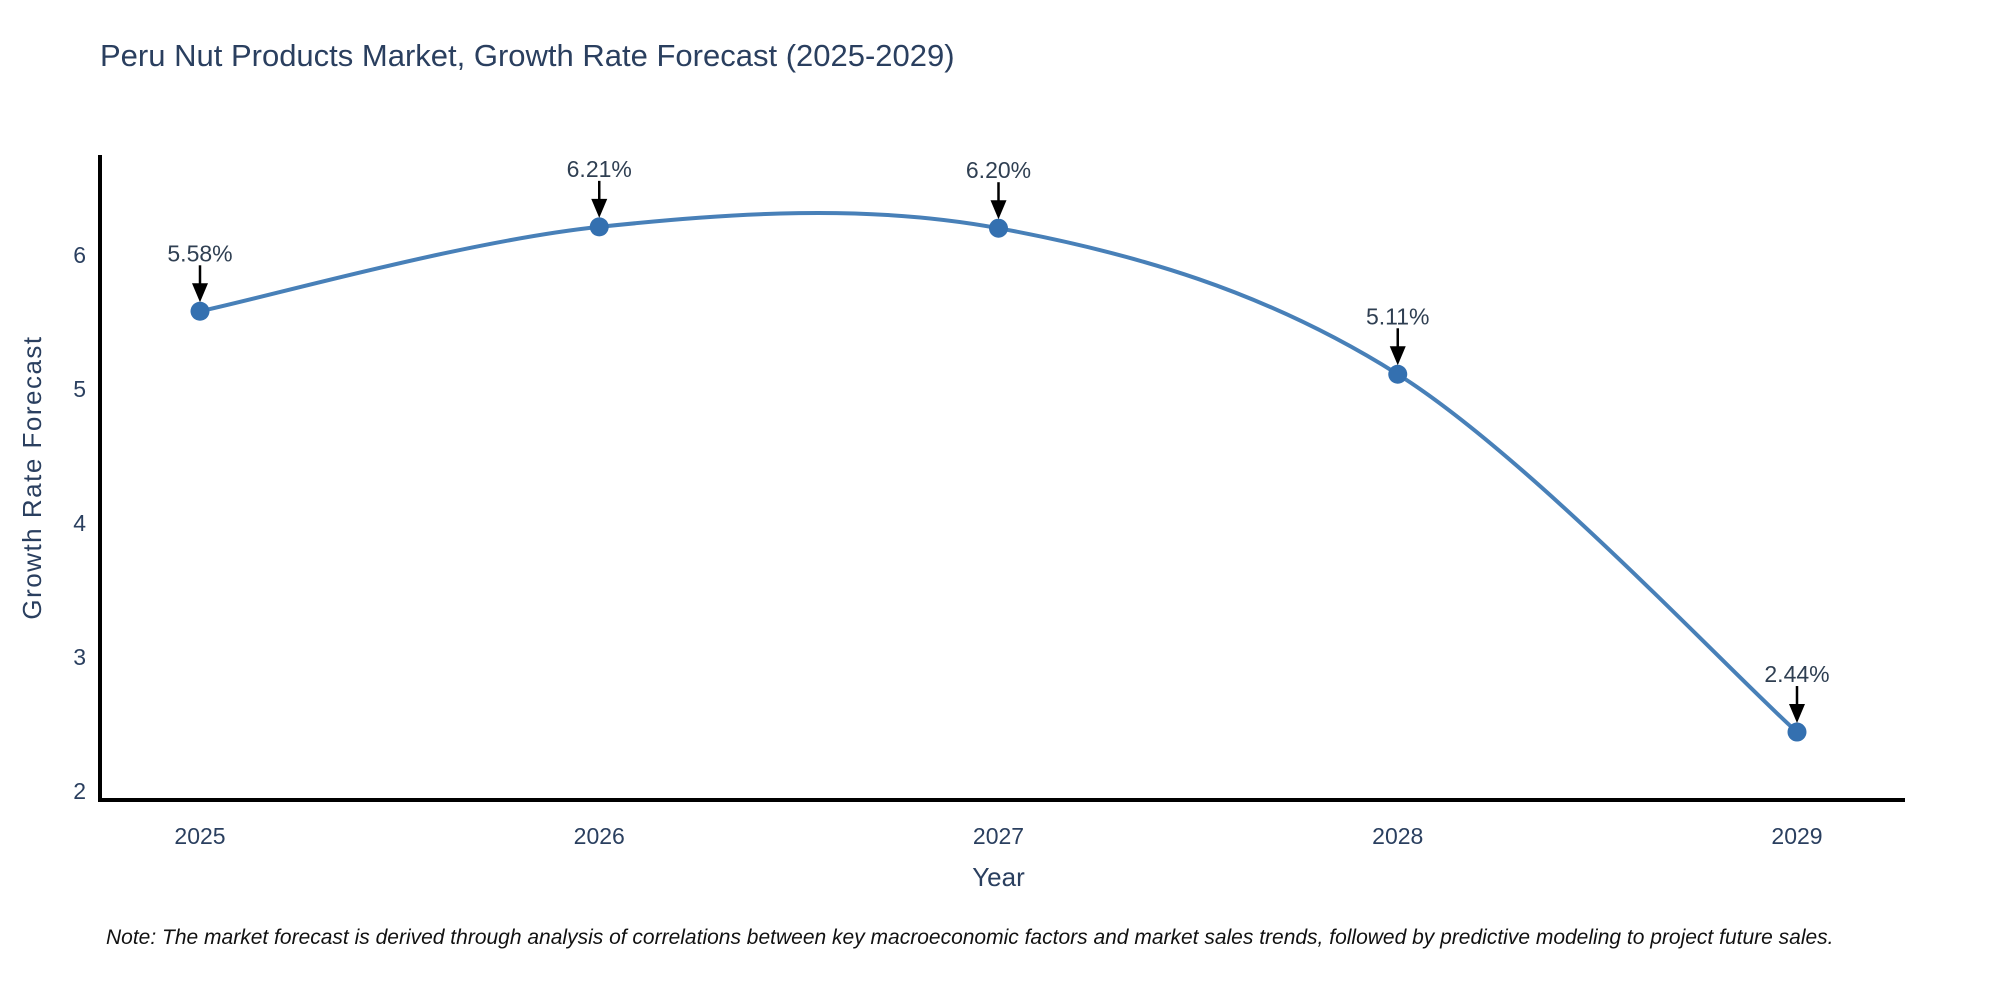 The image size is (2000, 1000). Describe the element at coordinates (1796, 674) in the screenshot. I see `annotation-label: 2.44%` at that location.